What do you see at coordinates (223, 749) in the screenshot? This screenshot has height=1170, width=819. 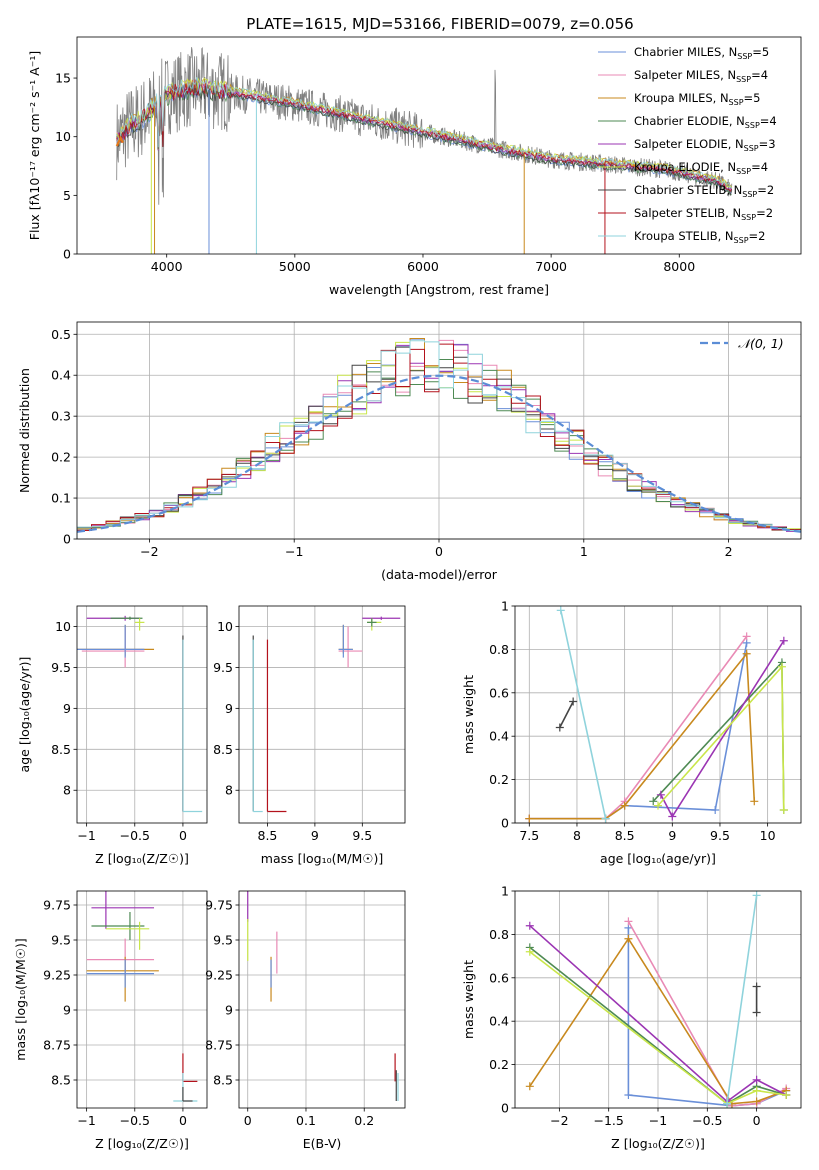 I see `y-tick-label: 8.5` at bounding box center [223, 749].